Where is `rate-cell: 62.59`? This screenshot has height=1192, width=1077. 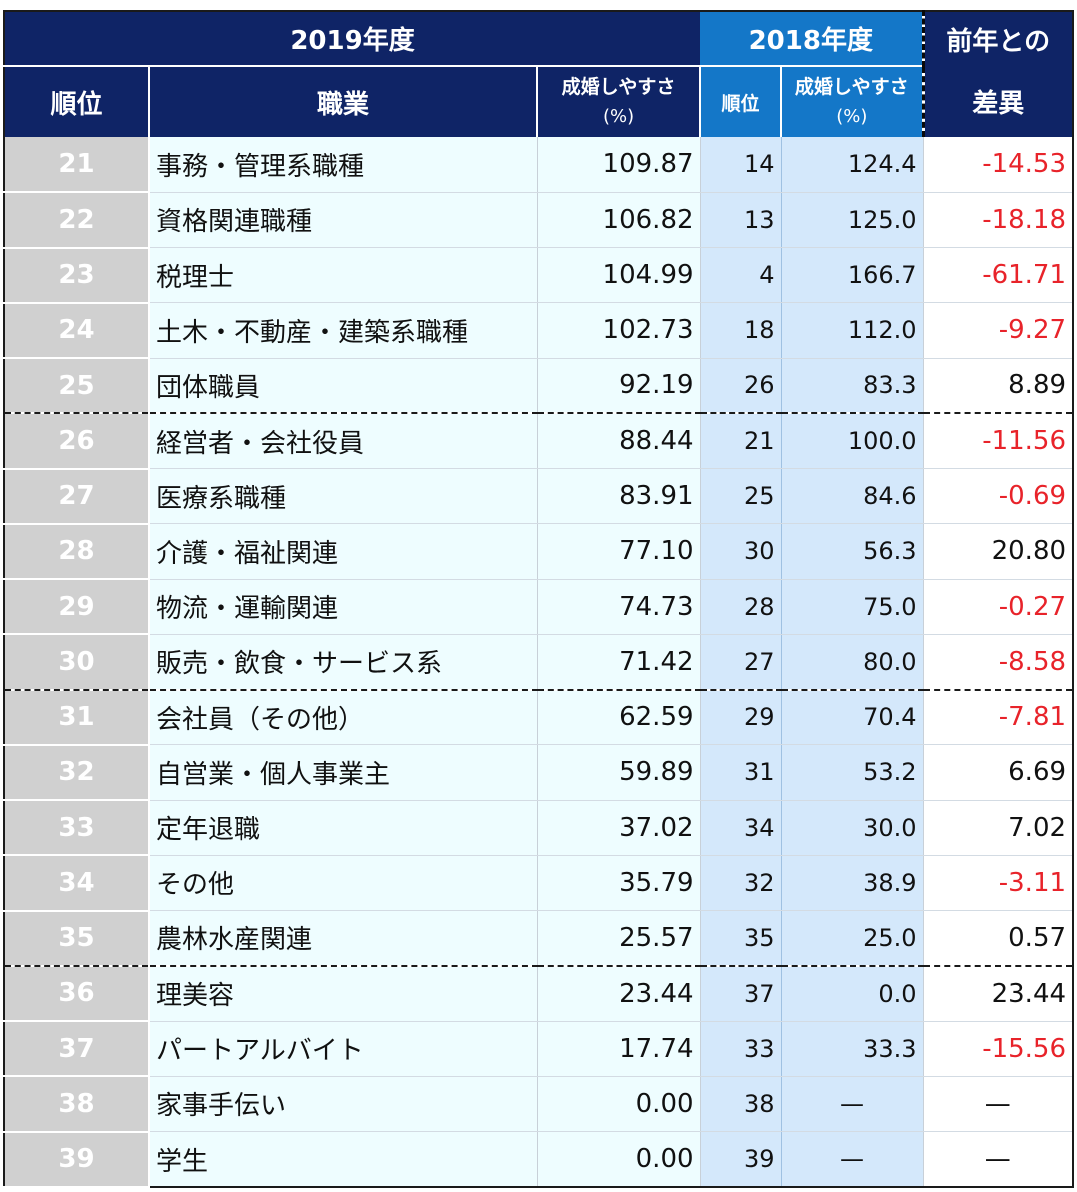 rate-cell: 62.59 is located at coordinates (619, 717).